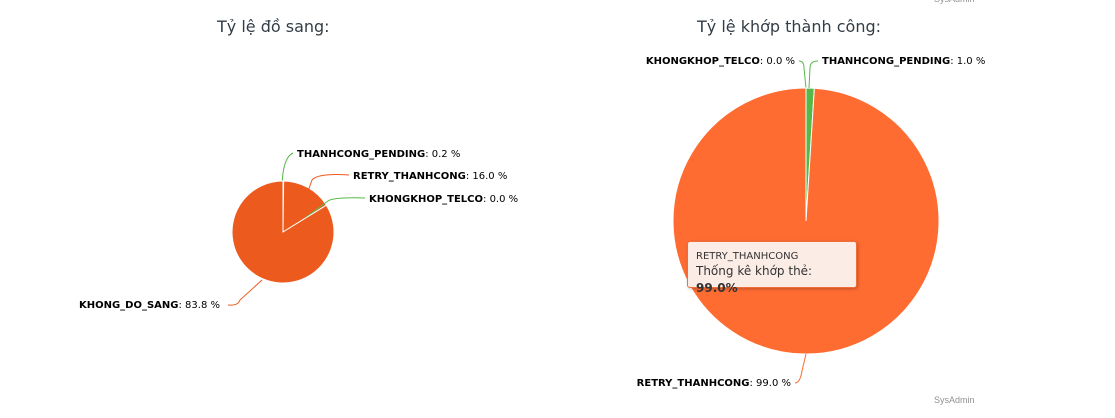  What do you see at coordinates (747, 256) in the screenshot?
I see `tooltip-series: RETRY_THANHCONG` at bounding box center [747, 256].